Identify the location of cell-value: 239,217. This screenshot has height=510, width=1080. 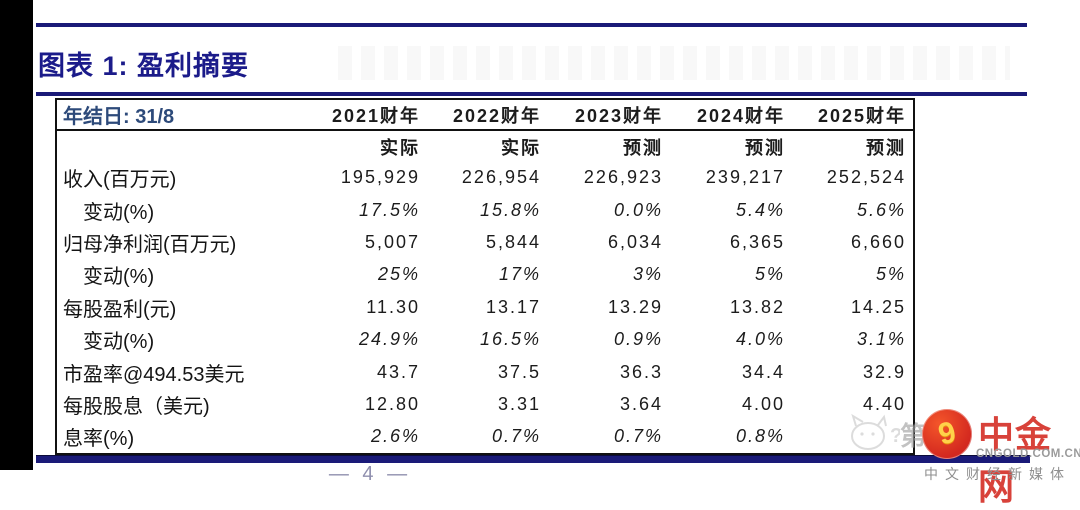
(745, 177).